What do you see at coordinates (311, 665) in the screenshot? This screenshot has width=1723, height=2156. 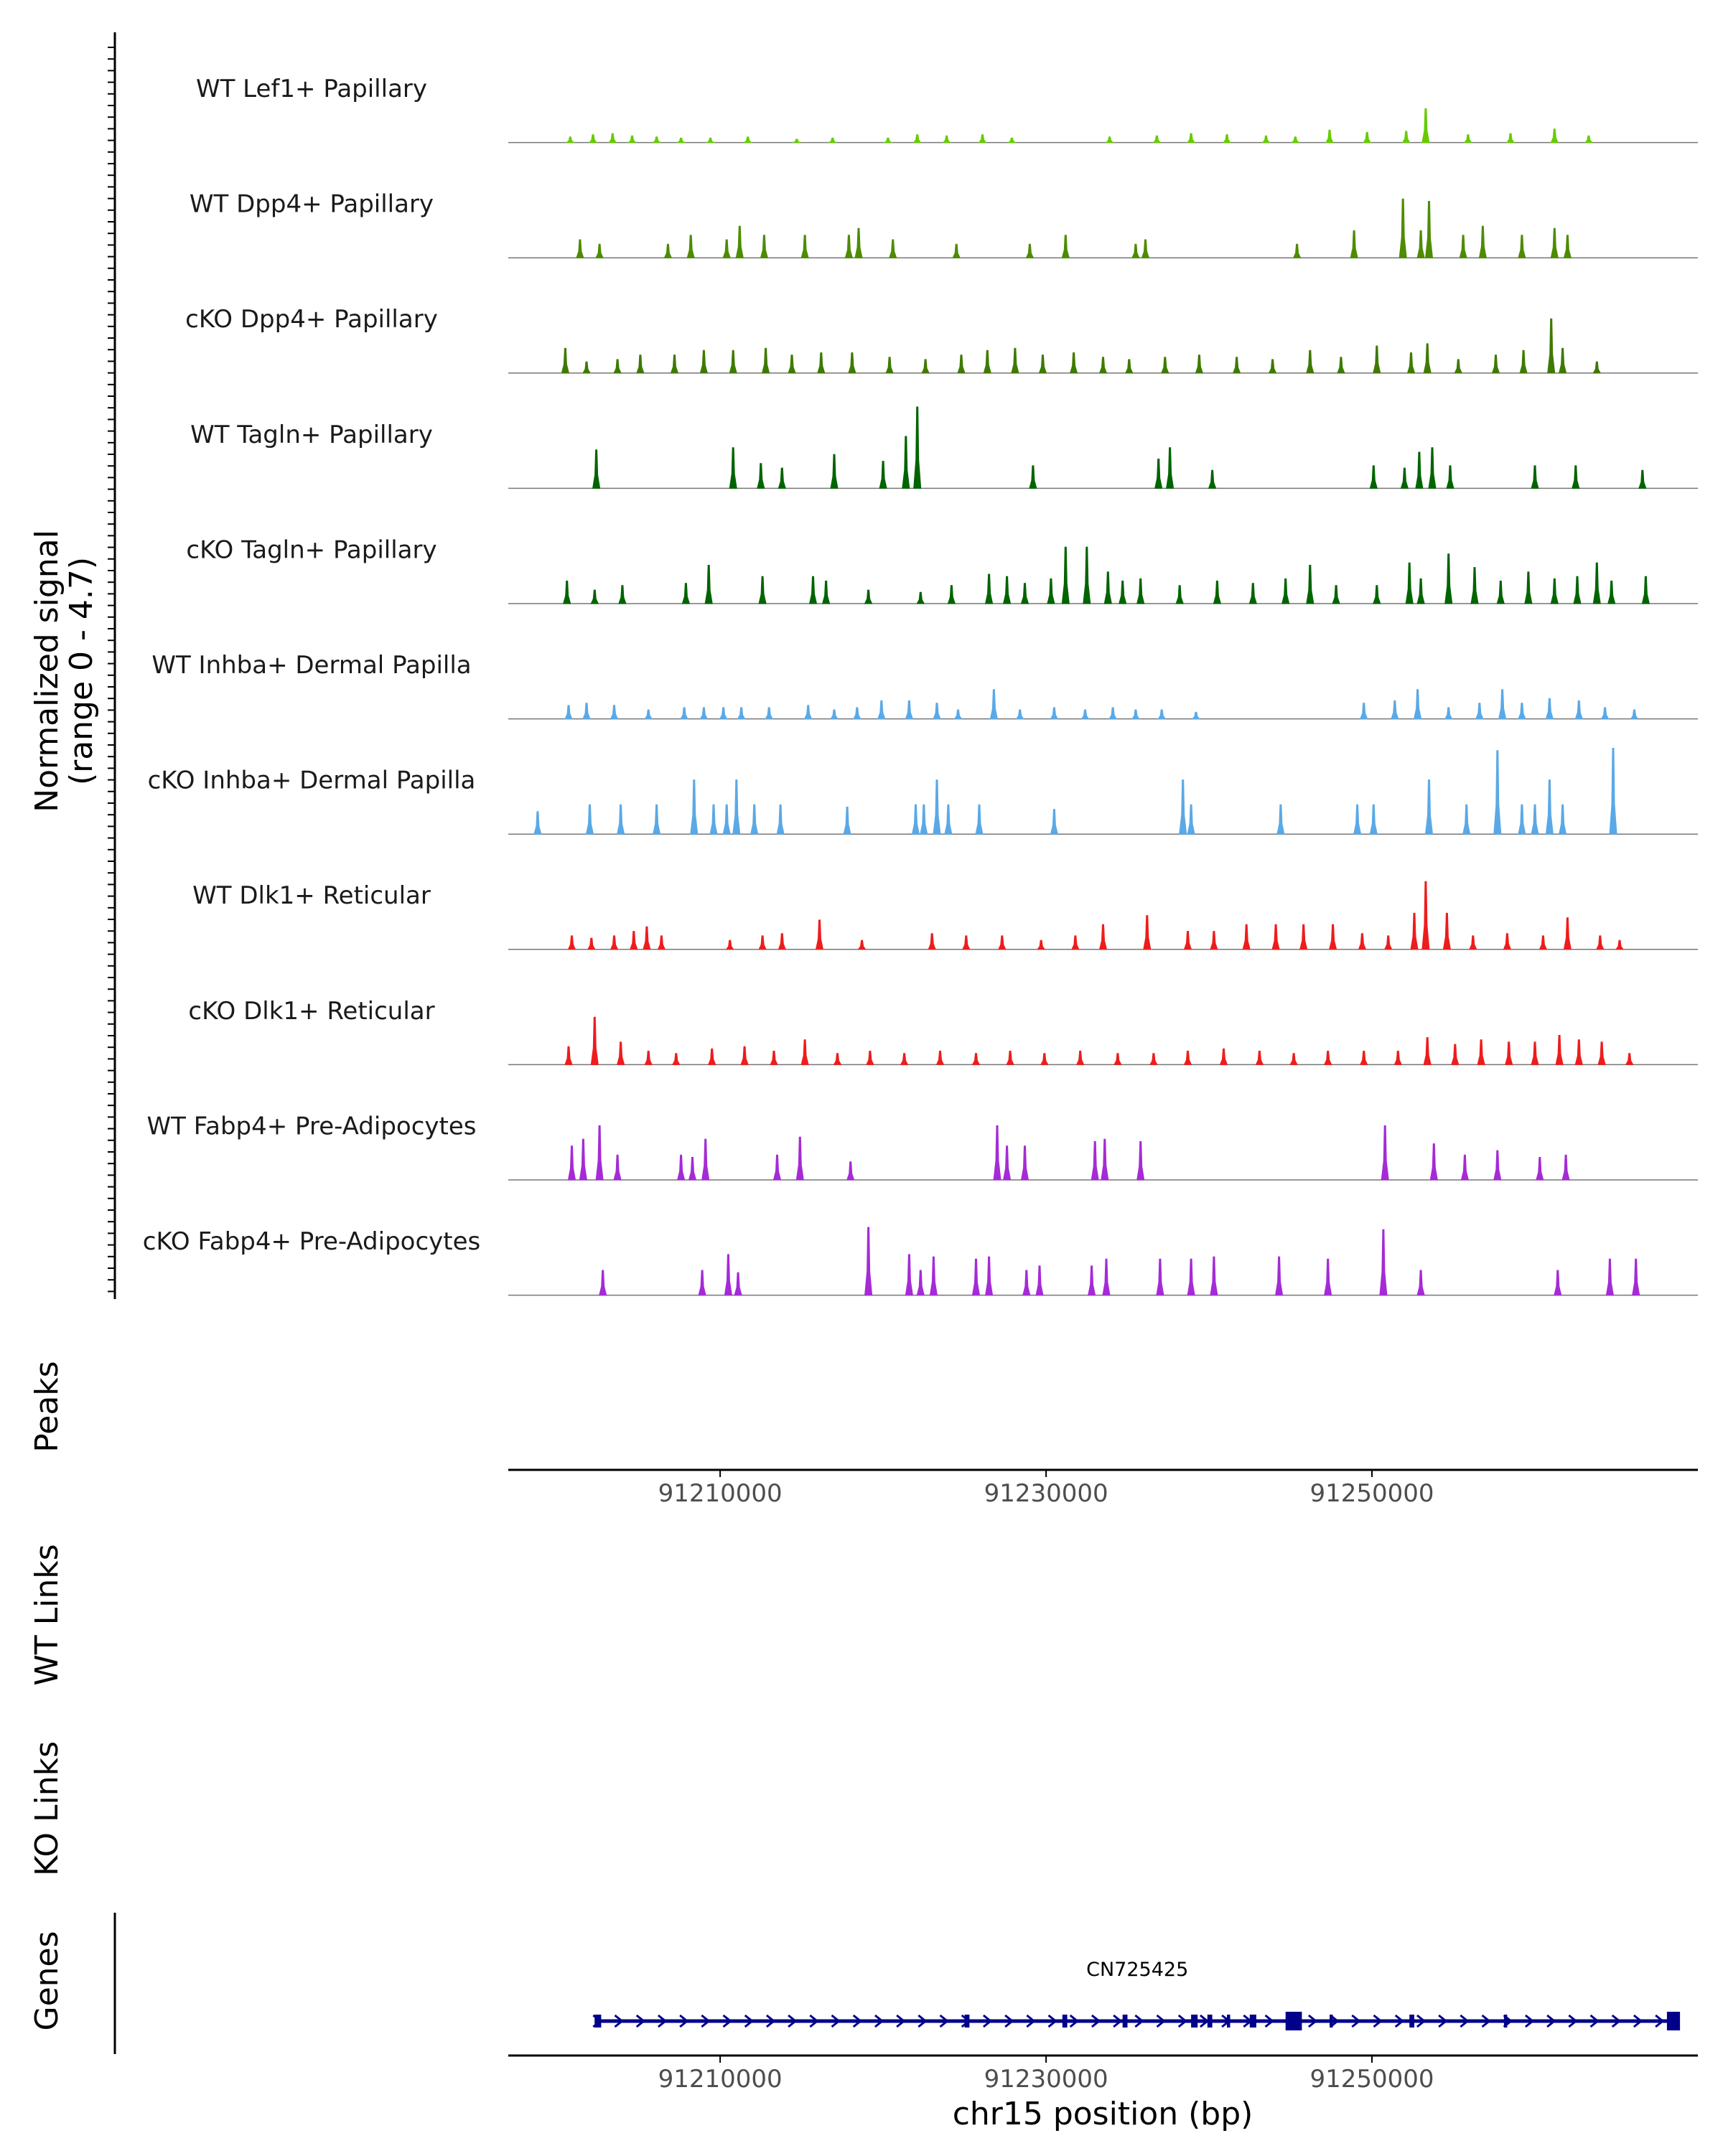 I see `track-label: WT Inhba+ Dermal Papilla` at bounding box center [311, 665].